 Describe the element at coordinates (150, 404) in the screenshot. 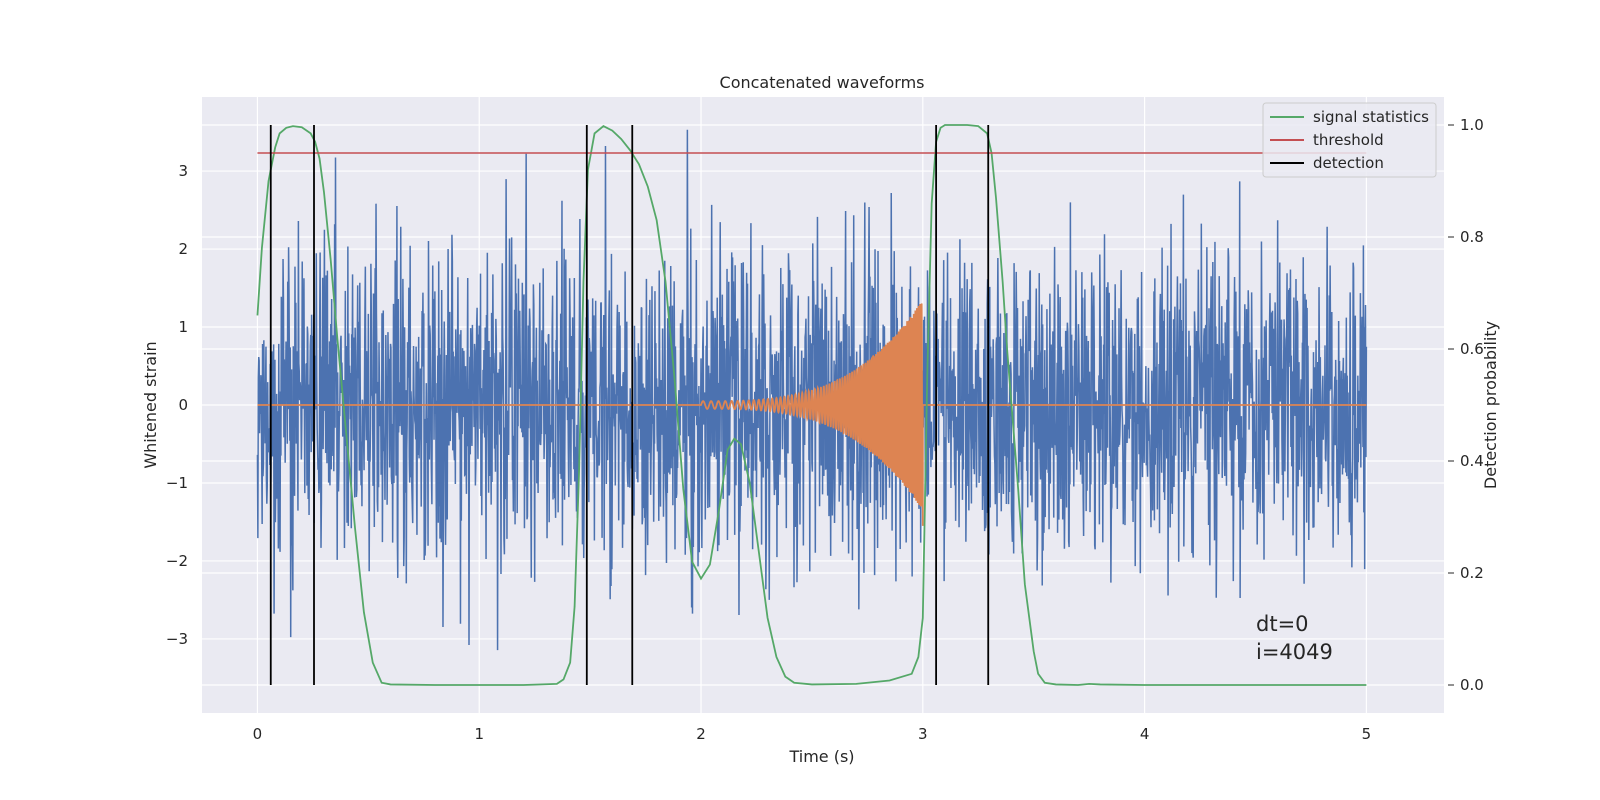

I see `y-axis-title: Whitened strain` at that location.